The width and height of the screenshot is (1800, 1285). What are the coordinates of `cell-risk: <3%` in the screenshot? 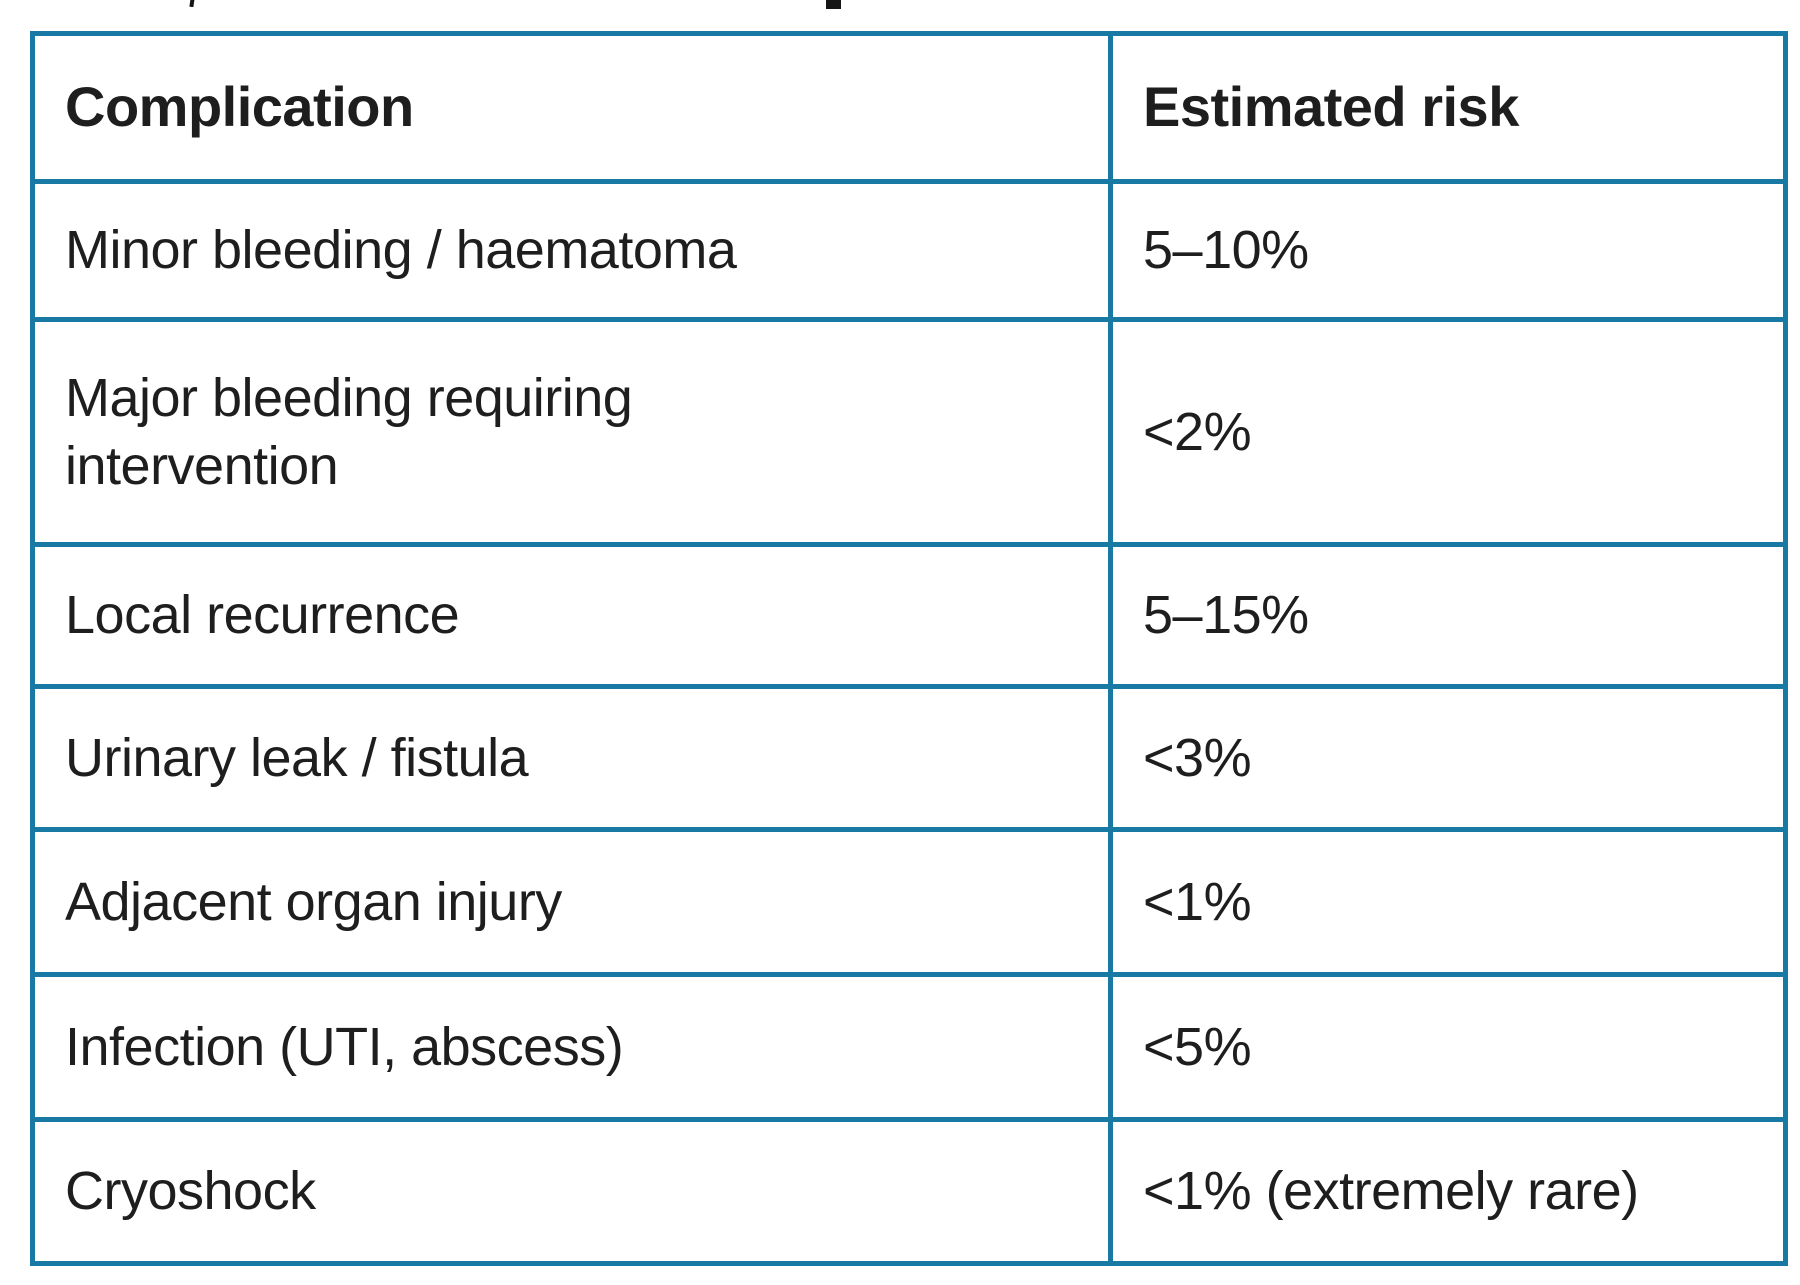 It's located at (1448, 758).